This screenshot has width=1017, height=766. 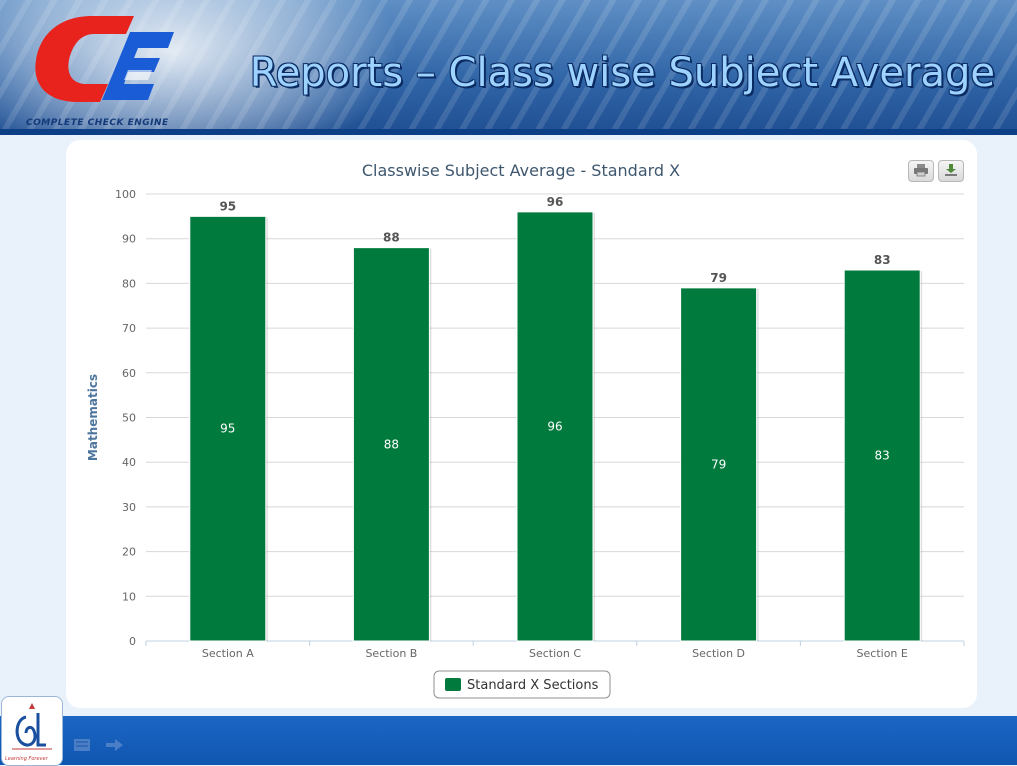 I want to click on bar-inner-label: 83, so click(x=882, y=455).